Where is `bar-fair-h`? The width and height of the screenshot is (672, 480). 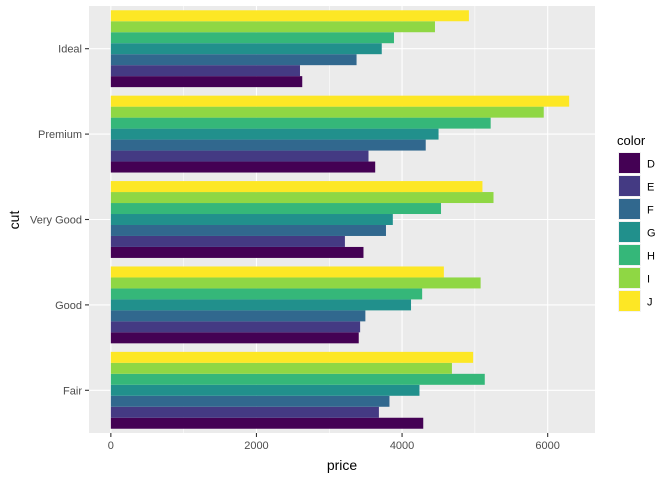
bar-fair-h is located at coordinates (297, 379).